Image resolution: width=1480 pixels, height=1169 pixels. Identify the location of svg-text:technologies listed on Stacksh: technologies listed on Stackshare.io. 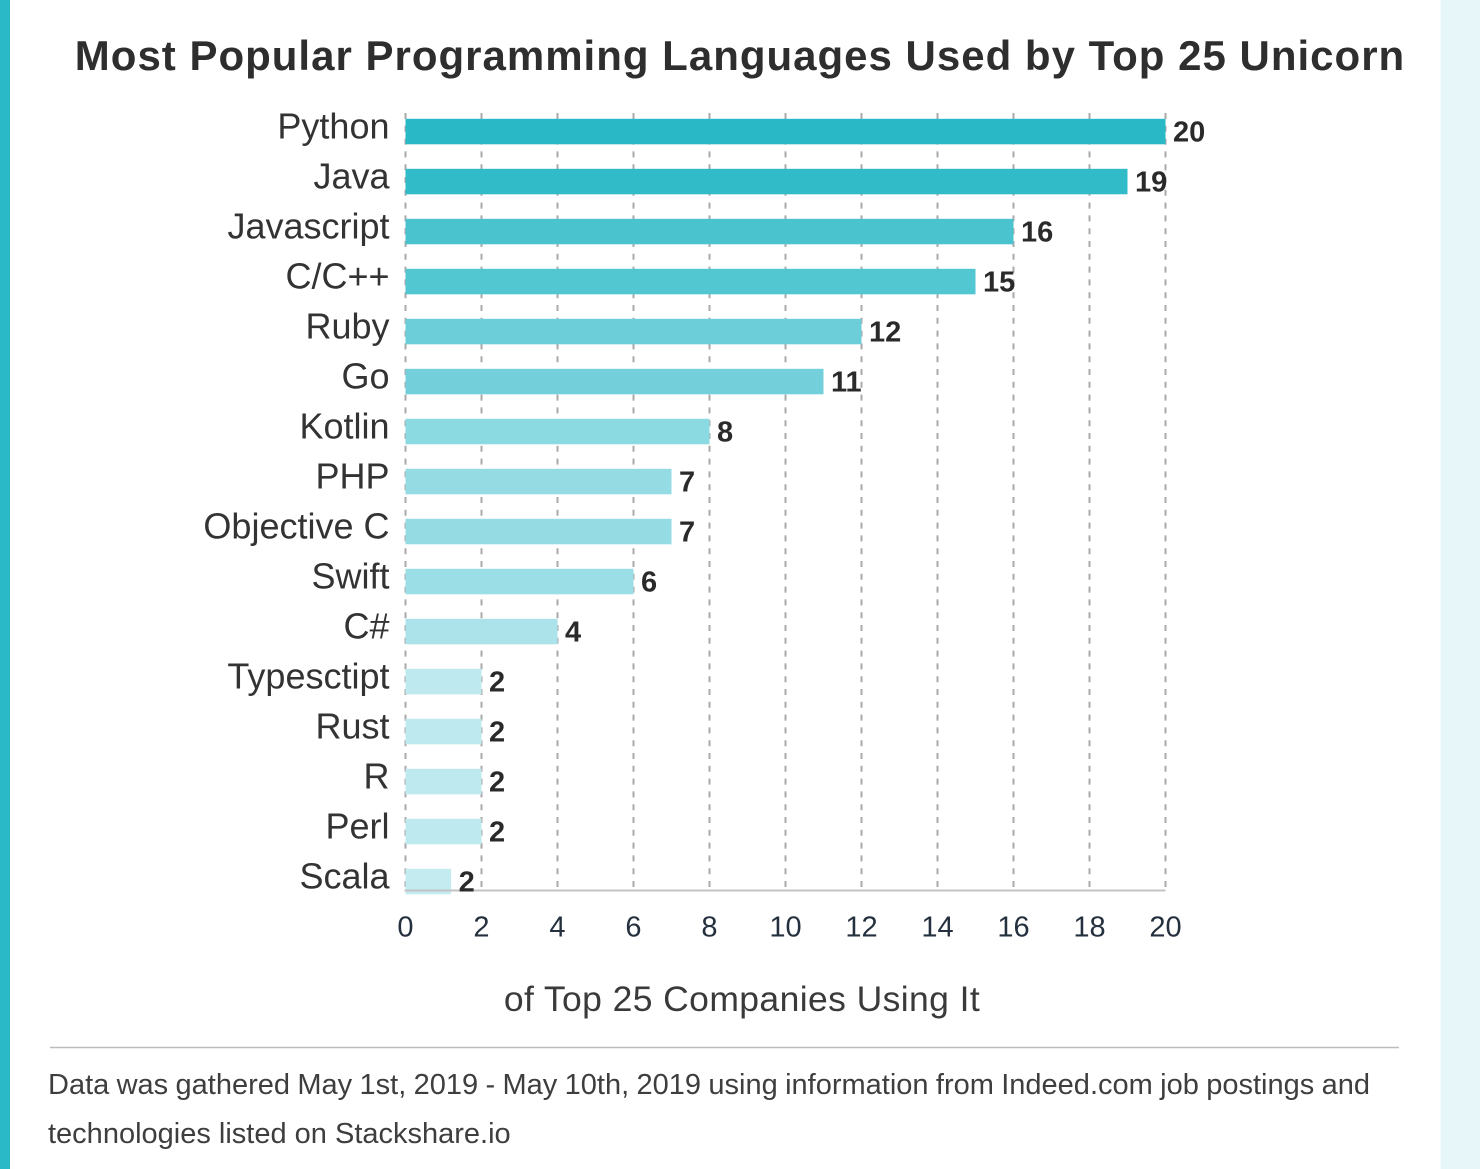
(279, 1134).